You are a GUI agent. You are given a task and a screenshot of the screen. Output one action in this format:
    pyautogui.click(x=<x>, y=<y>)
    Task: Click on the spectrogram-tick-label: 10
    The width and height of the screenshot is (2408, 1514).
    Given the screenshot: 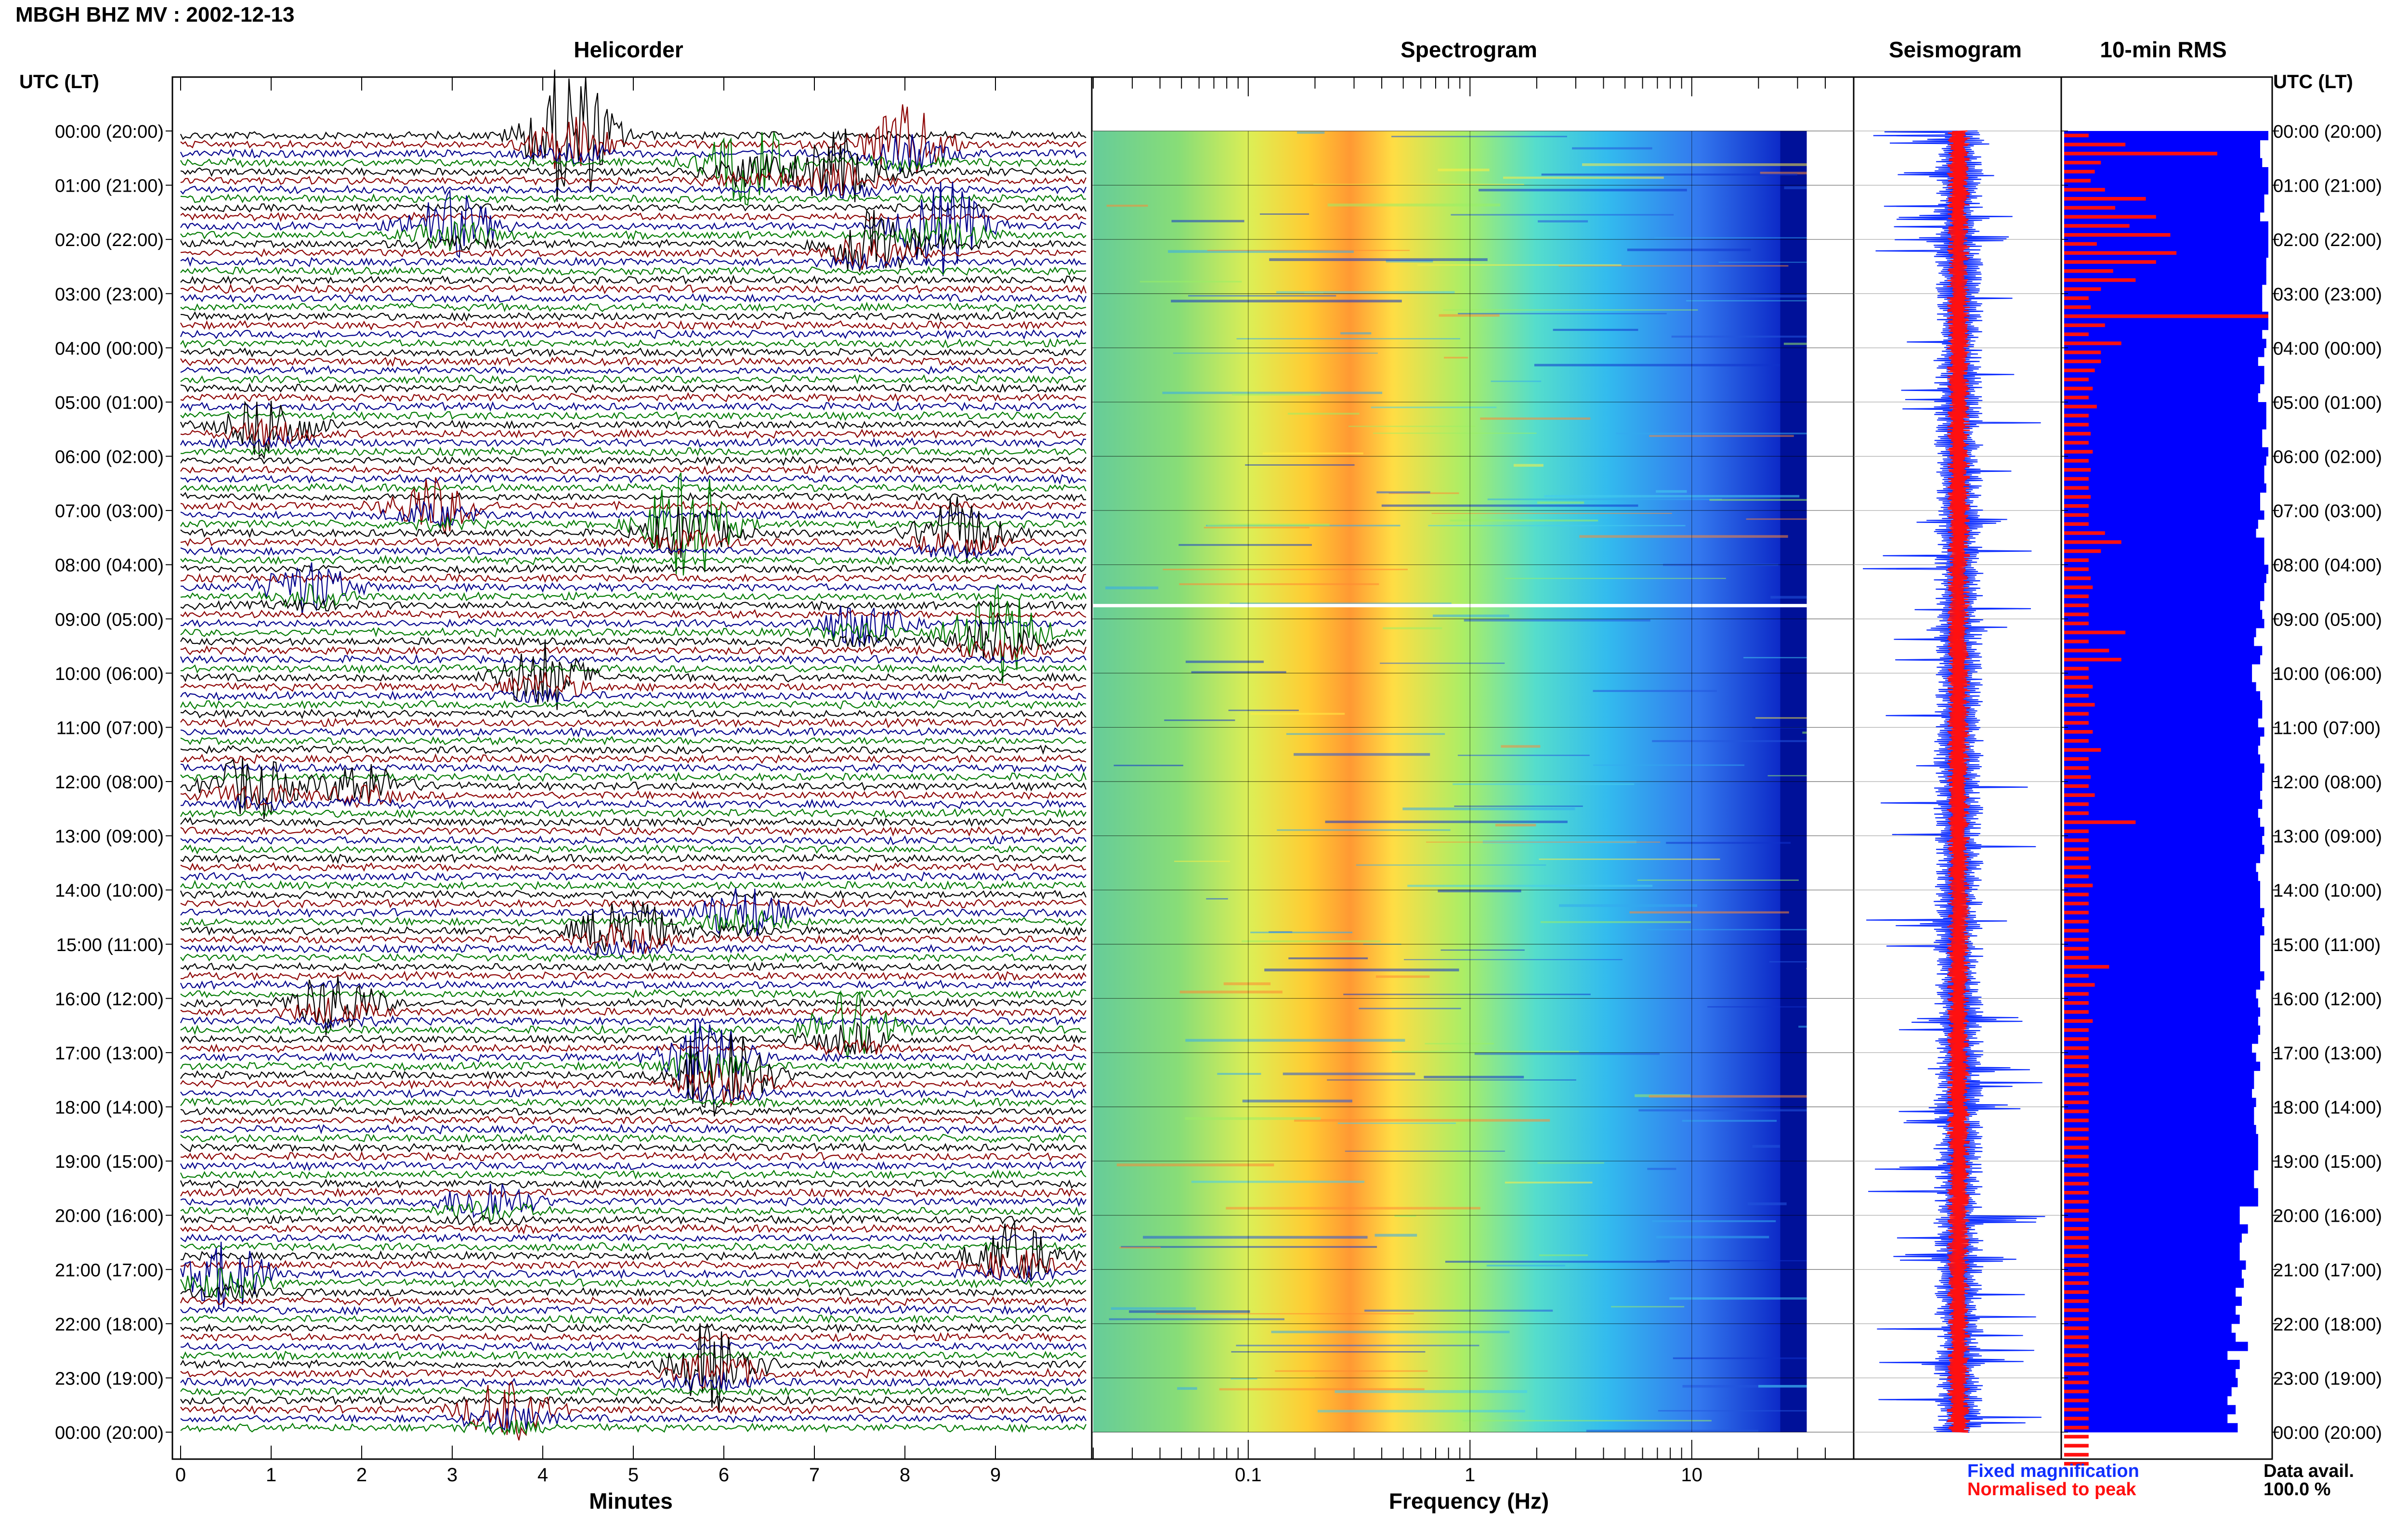 What is the action you would take?
    pyautogui.click(x=1692, y=1475)
    